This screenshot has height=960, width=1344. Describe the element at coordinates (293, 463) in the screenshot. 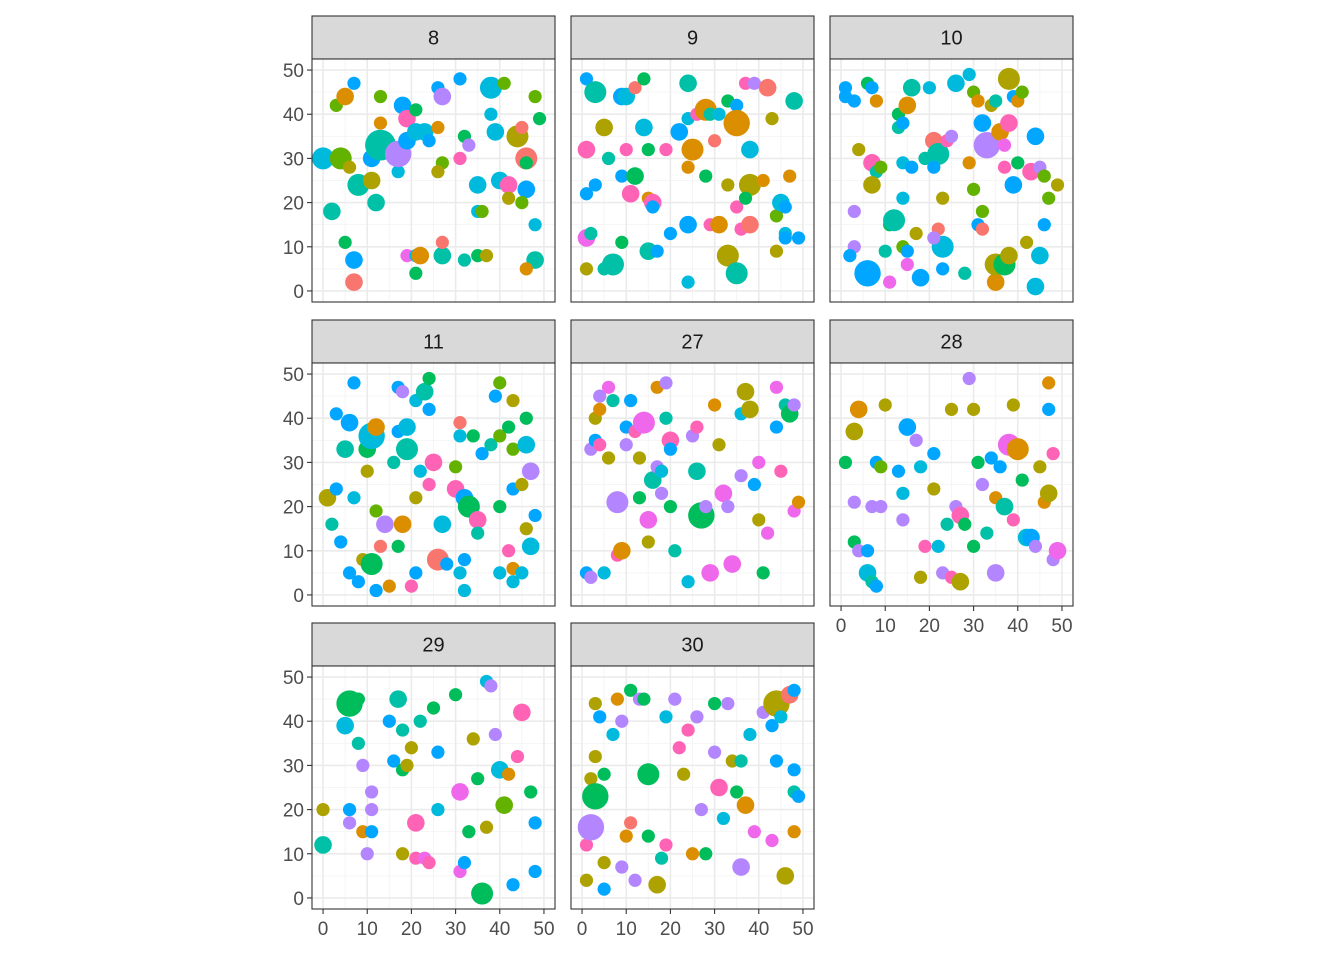

I see `y-tick-label: 30` at that location.